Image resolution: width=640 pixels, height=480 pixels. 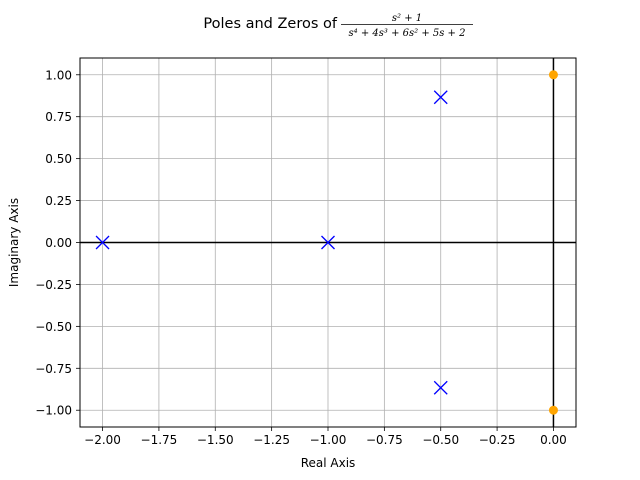 What do you see at coordinates (58, 75) in the screenshot?
I see `y-tick-label: 1.00` at bounding box center [58, 75].